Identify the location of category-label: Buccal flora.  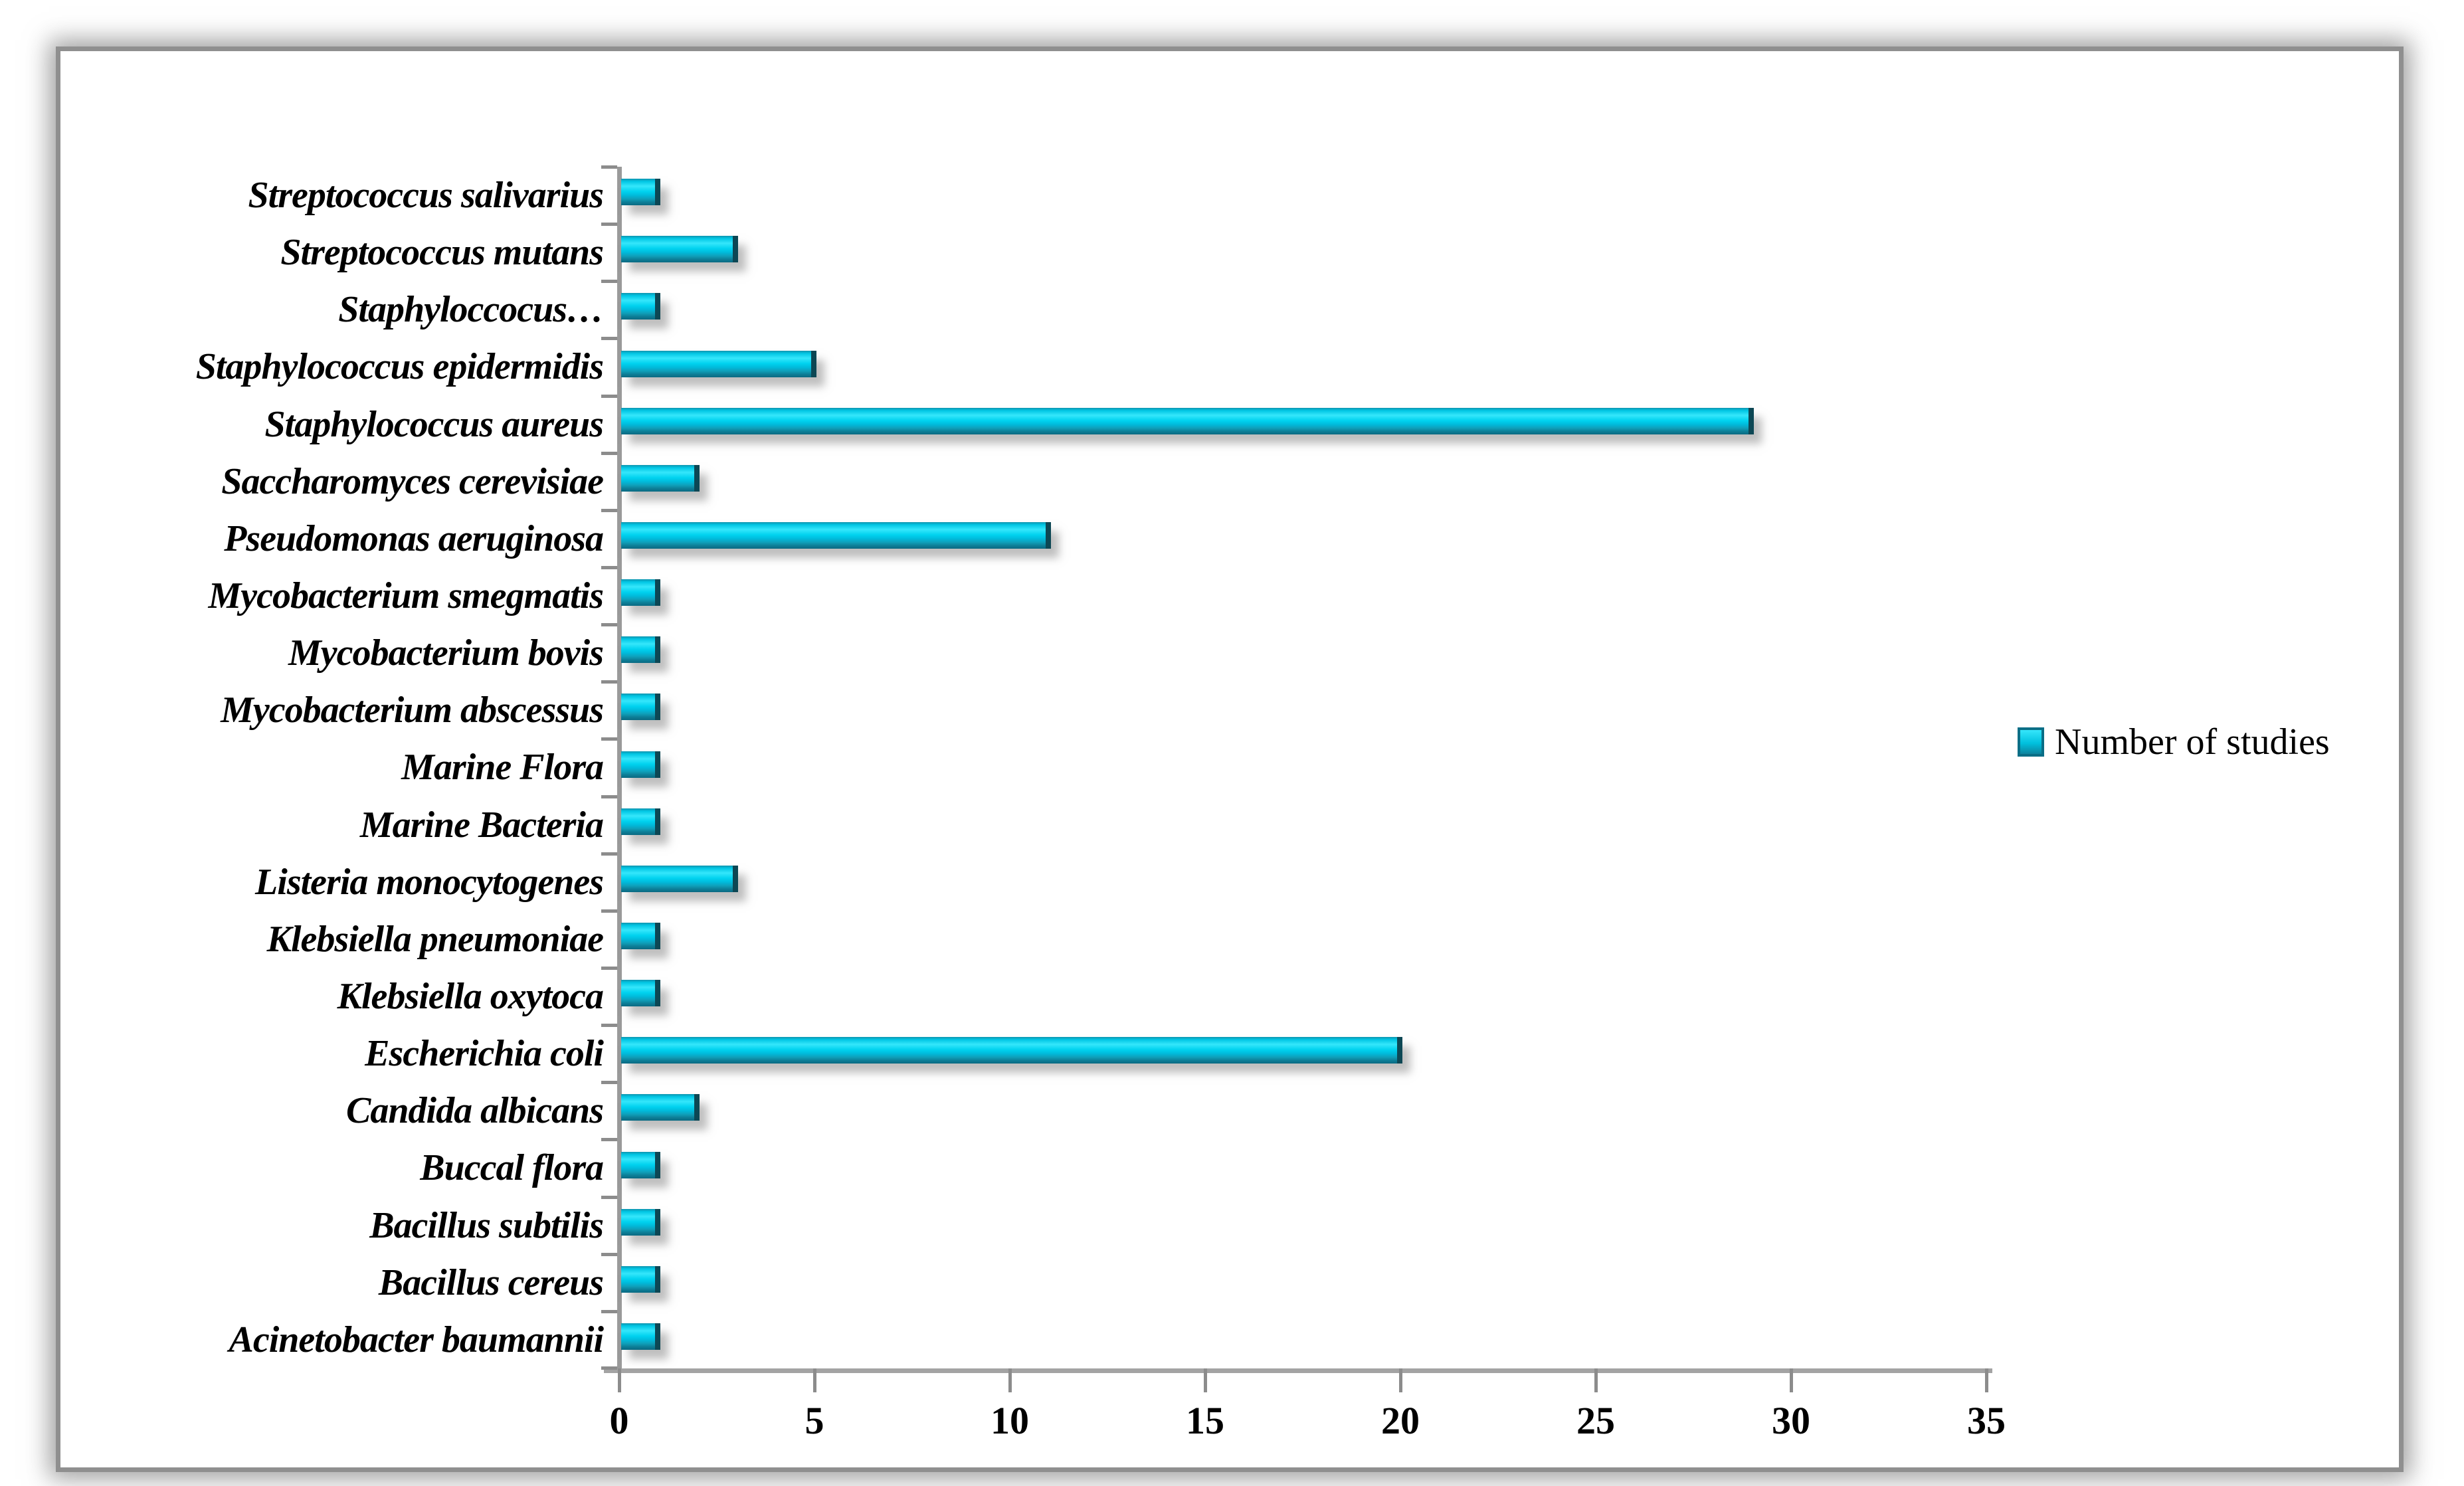
(512, 1168).